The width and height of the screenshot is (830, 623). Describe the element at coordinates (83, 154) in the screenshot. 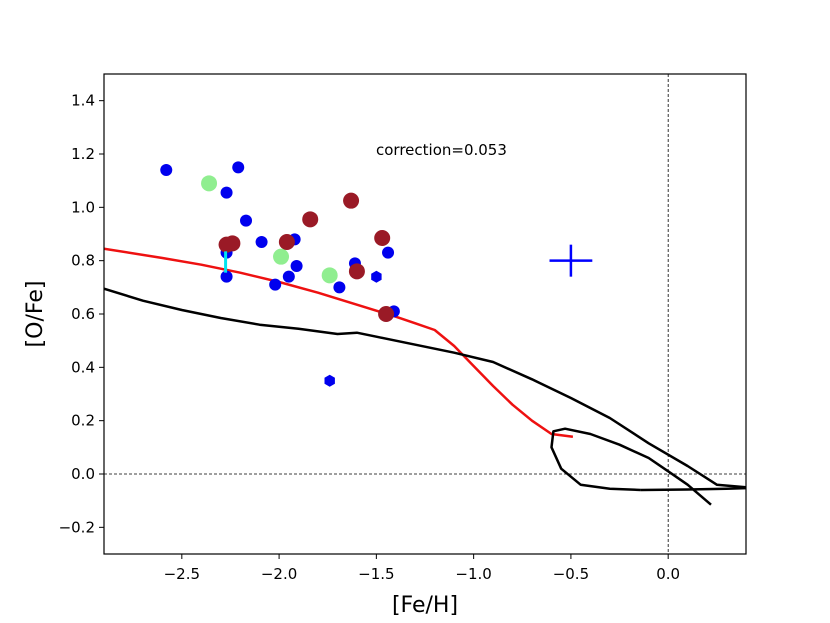

I see `y-tick-label: 1.2` at that location.